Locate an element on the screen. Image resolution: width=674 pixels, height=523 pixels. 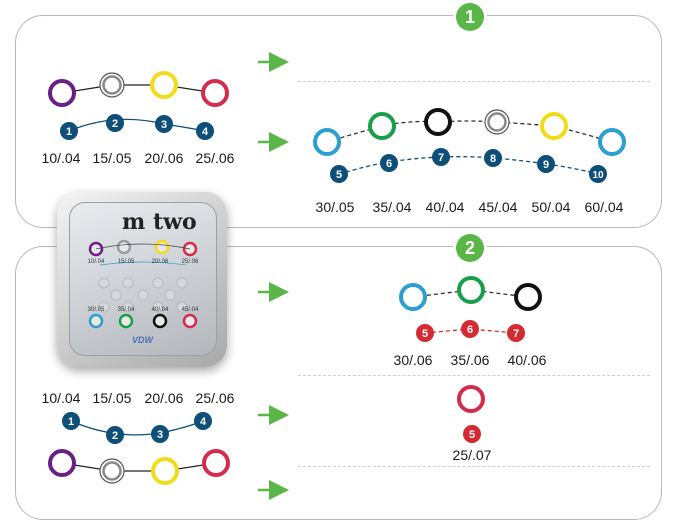
s2-left-size-3: 20/.06 is located at coordinates (164, 398).